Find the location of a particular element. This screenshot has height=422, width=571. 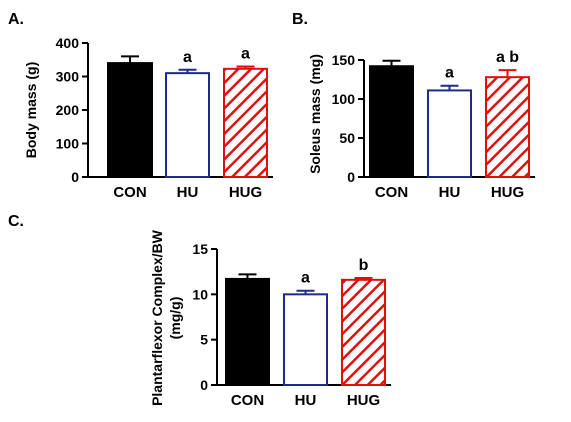

y-axis-label: Soleus mass (mg) is located at coordinates (315, 114).